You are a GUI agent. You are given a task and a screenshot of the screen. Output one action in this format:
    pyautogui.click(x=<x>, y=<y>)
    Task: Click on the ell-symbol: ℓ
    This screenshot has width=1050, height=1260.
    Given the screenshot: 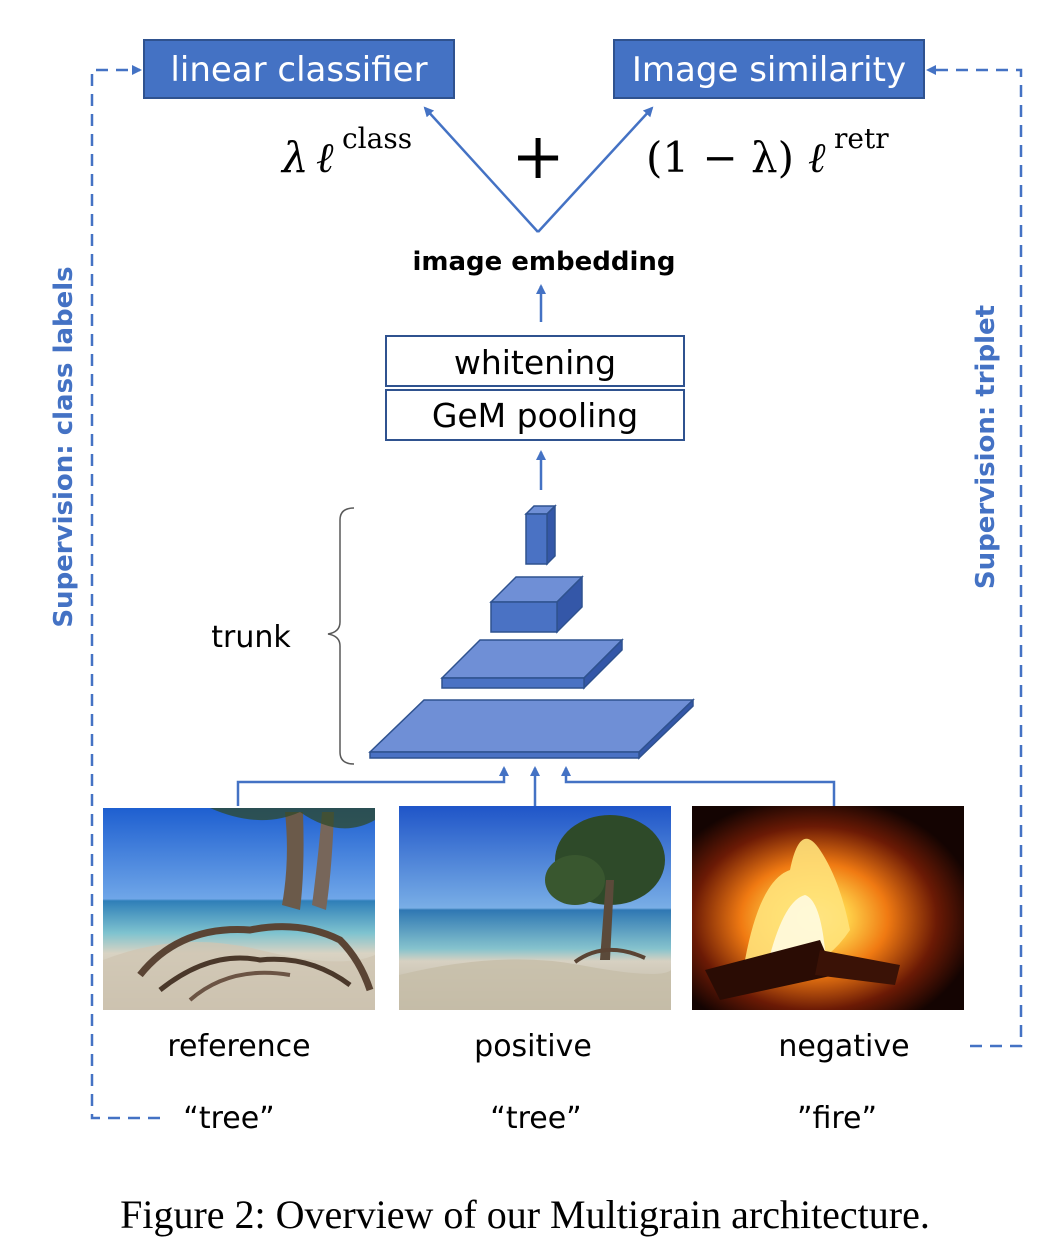 What is the action you would take?
    pyautogui.click(x=325, y=157)
    